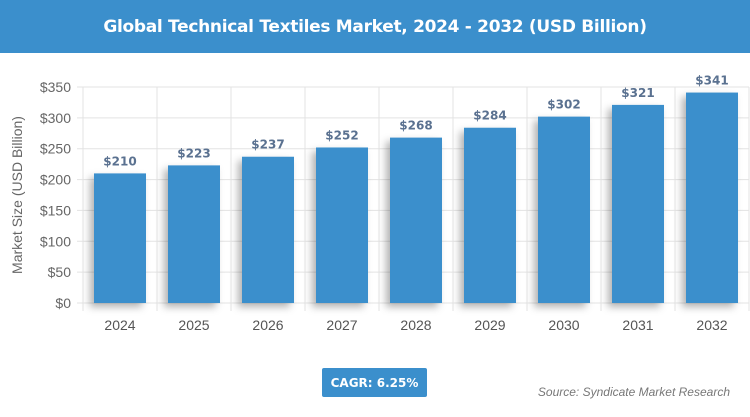  What do you see at coordinates (55, 87) in the screenshot?
I see `y-tick-label: $350` at bounding box center [55, 87].